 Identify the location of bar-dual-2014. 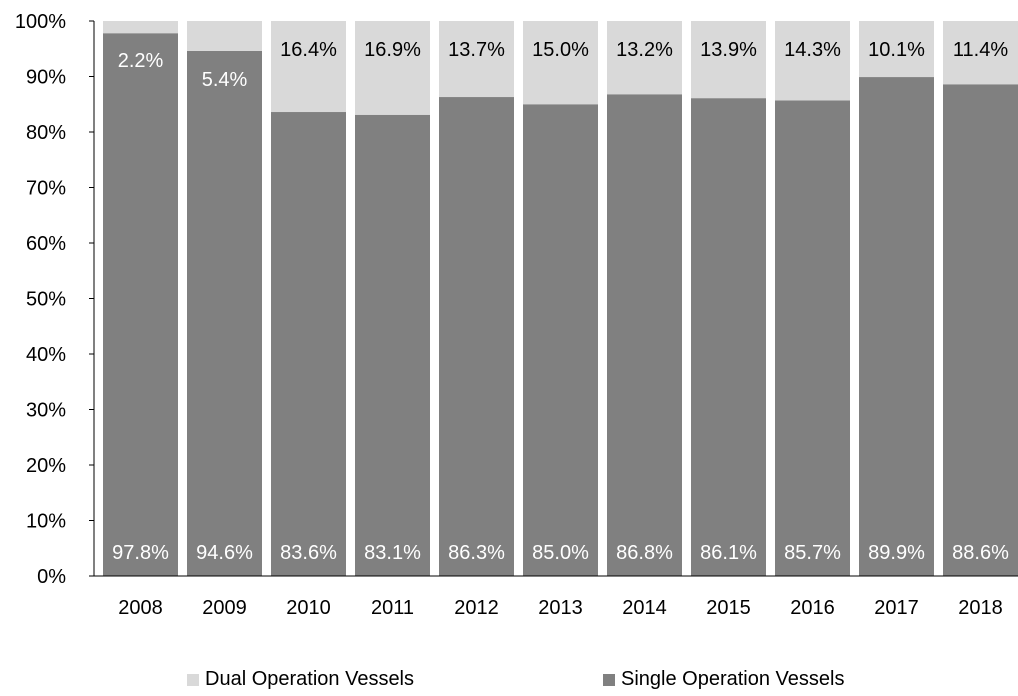
(644, 58).